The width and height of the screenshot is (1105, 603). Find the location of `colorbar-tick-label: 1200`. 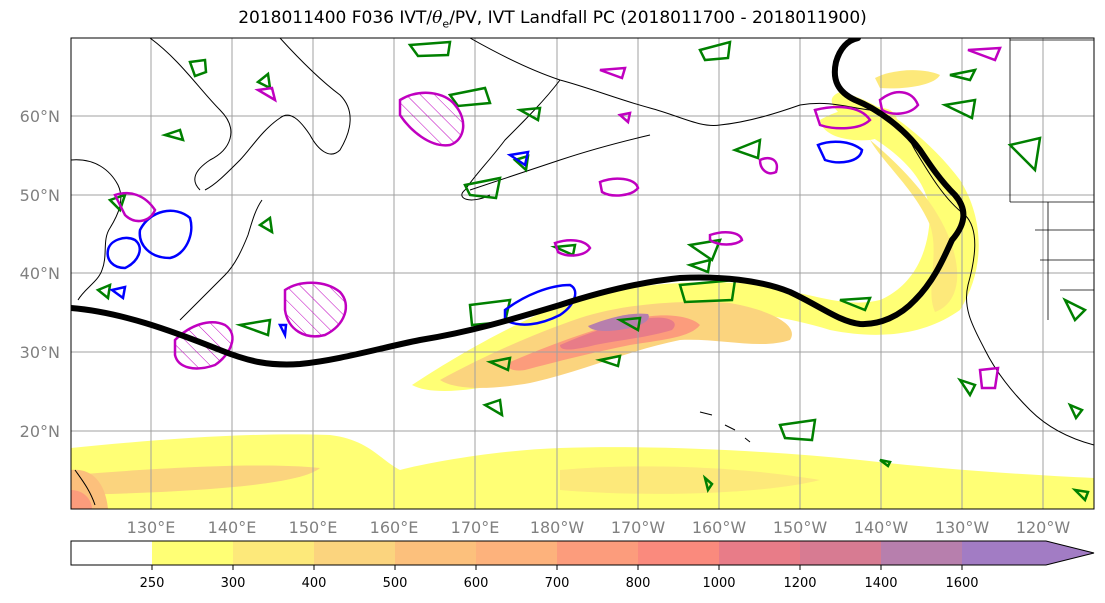

colorbar-tick-label: 1200 is located at coordinates (799, 583).